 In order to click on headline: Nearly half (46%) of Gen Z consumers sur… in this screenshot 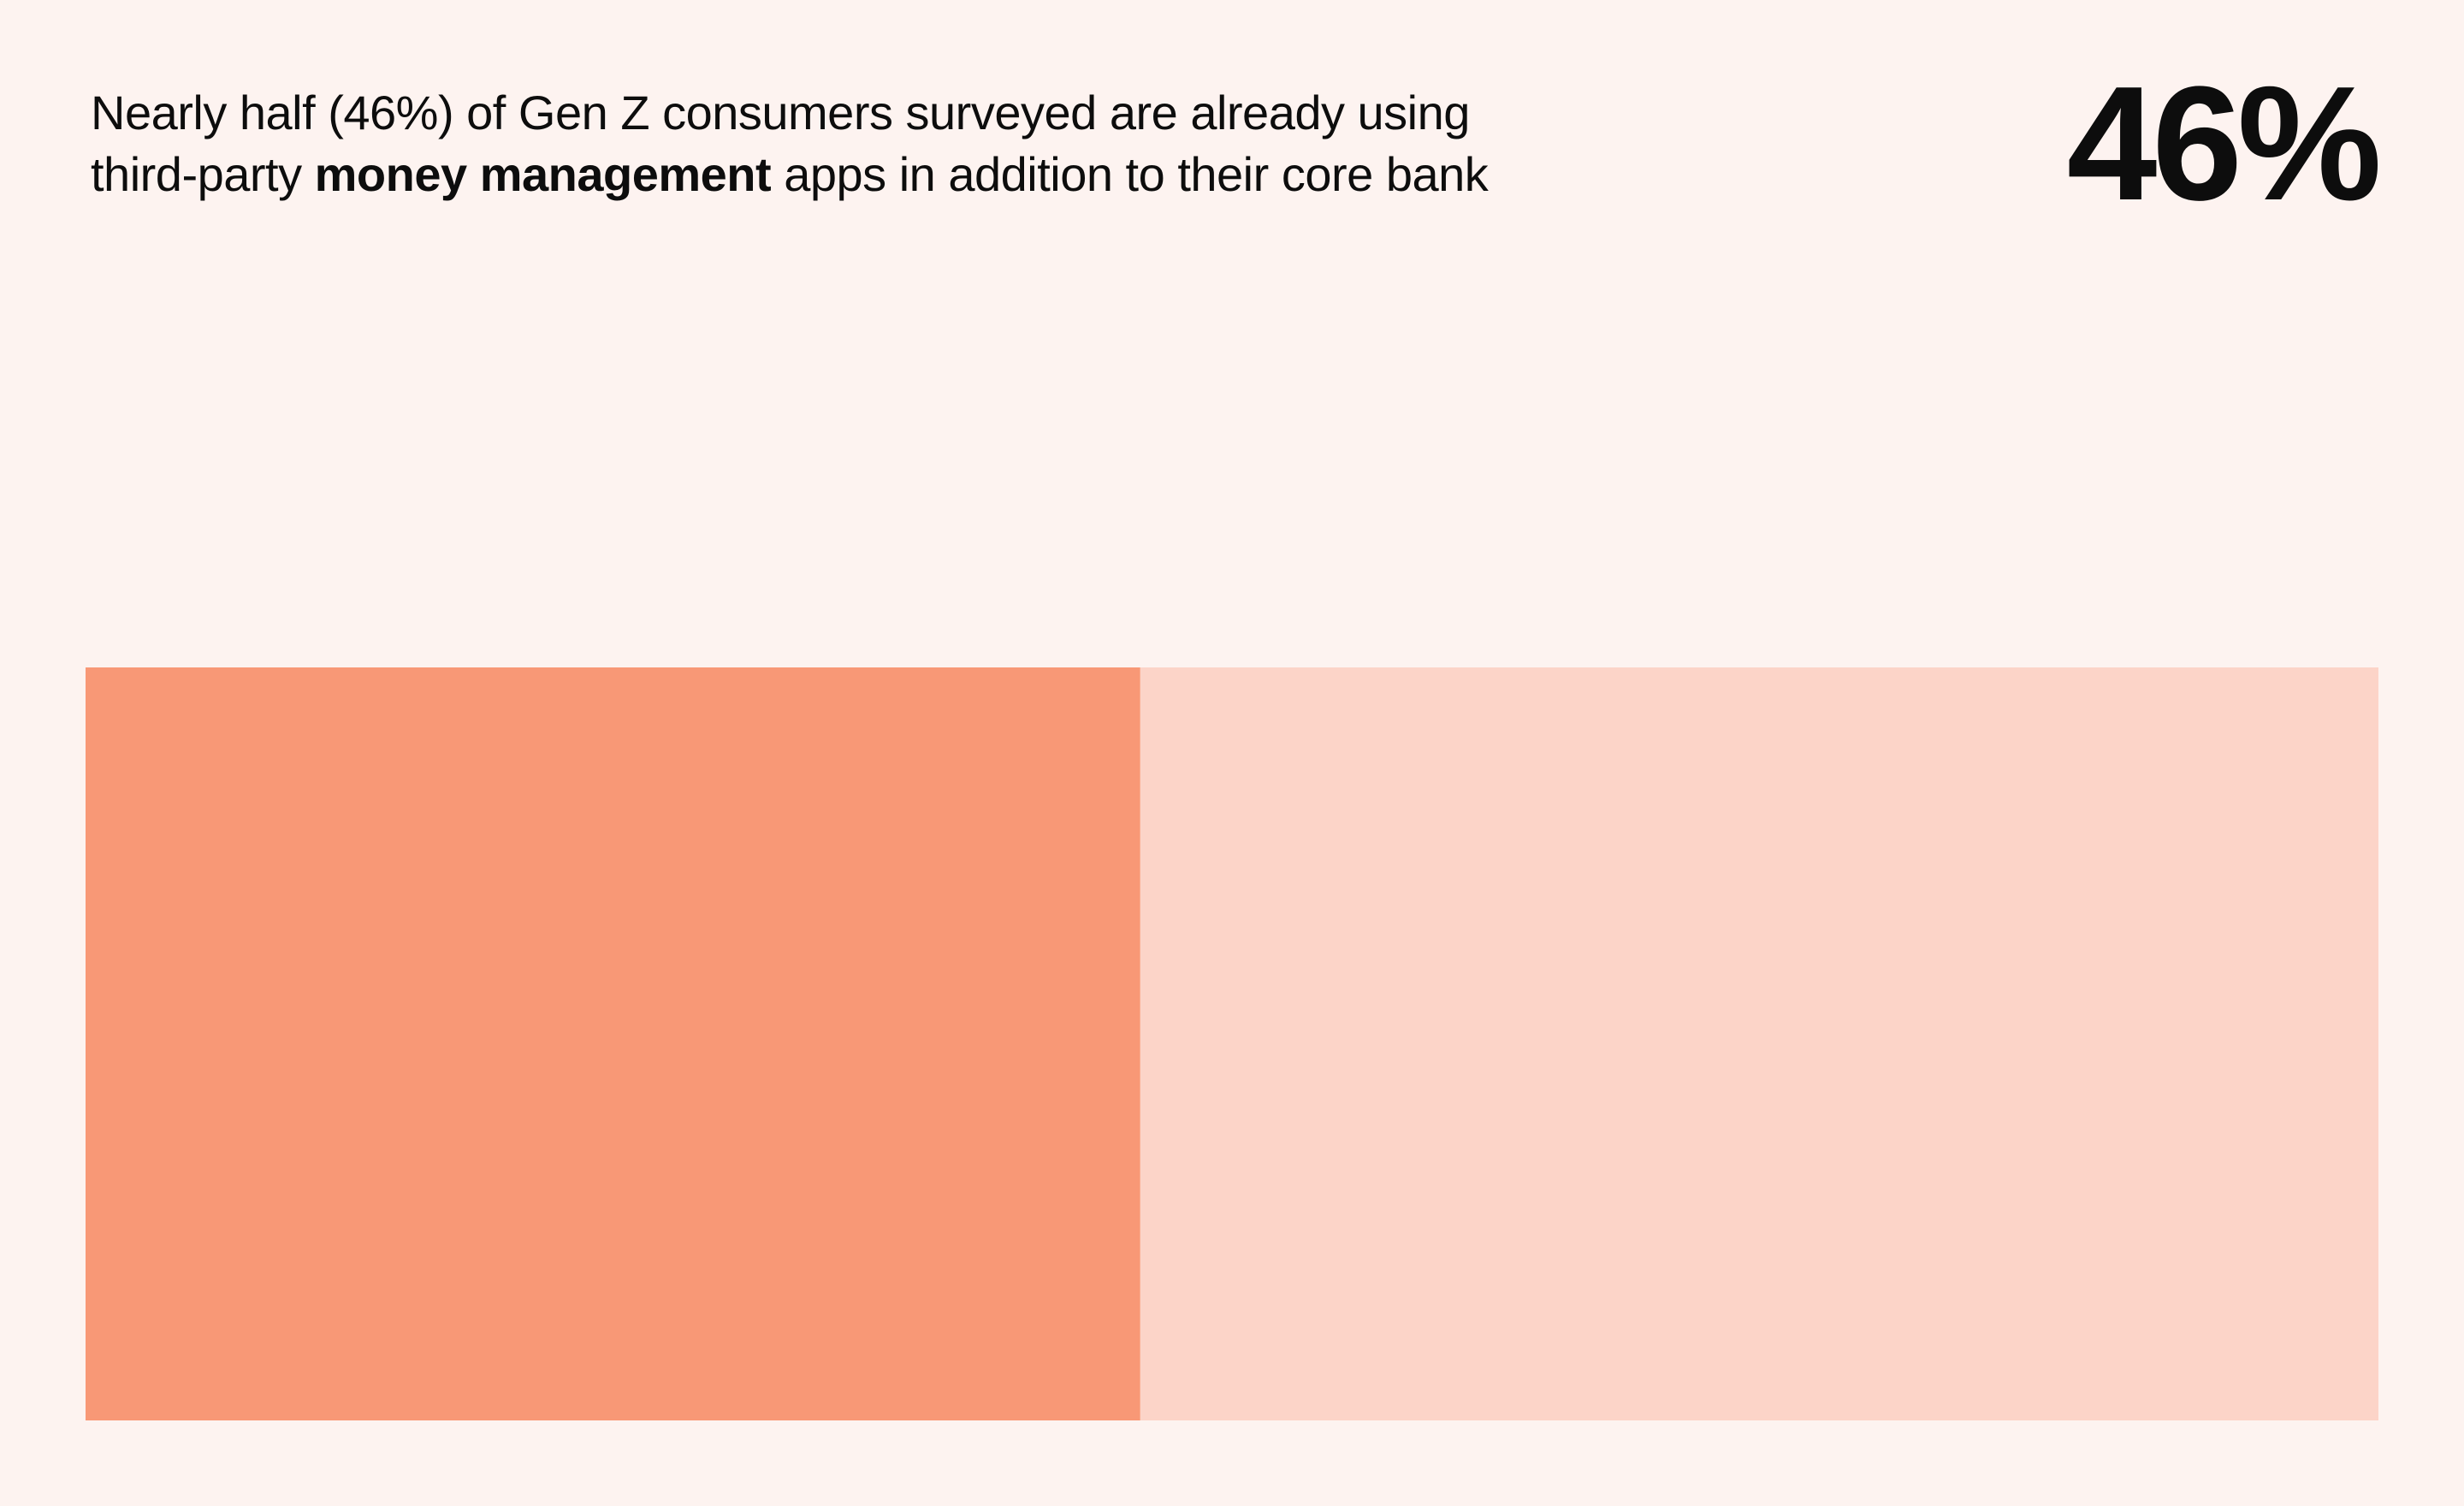, I will do `click(946, 143)`.